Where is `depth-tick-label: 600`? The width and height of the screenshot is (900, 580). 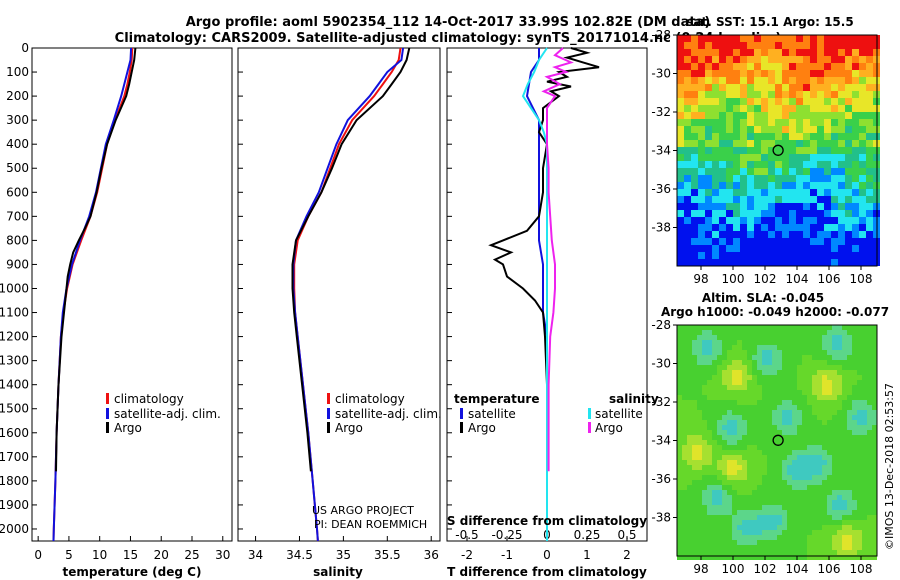 depth-tick-label: 600 is located at coordinates (17, 192).